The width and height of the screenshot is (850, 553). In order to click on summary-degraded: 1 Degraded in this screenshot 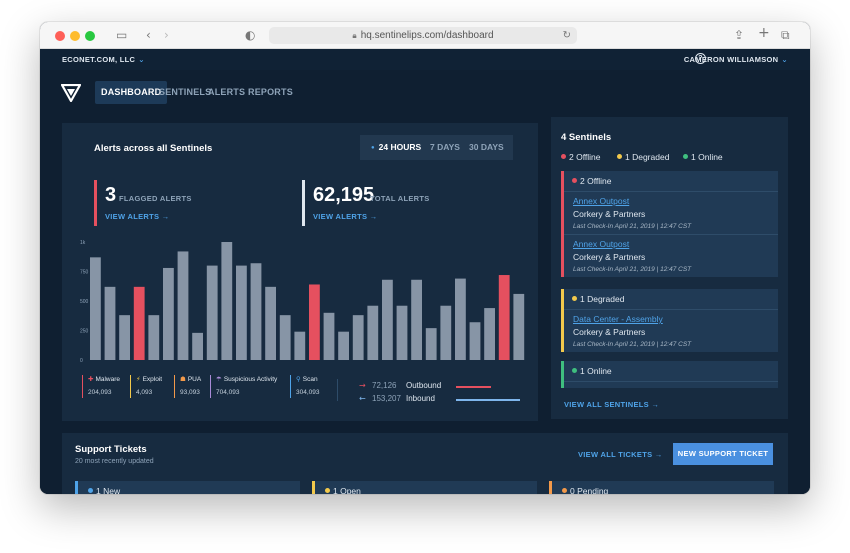, I will do `click(643, 157)`.